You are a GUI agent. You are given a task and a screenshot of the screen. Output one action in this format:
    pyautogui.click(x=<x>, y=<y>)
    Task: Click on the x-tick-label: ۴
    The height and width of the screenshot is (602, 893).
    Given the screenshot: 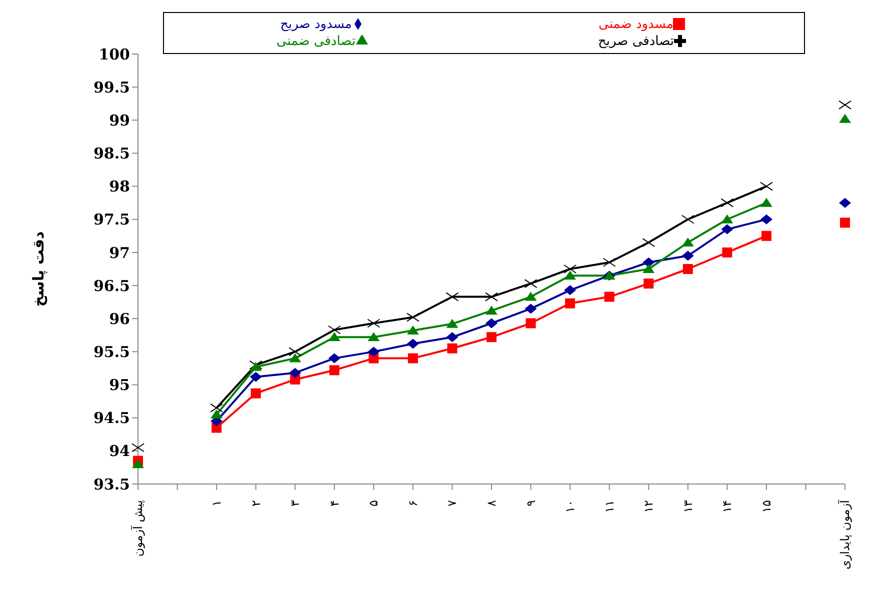 What is the action you would take?
    pyautogui.click(x=334, y=503)
    